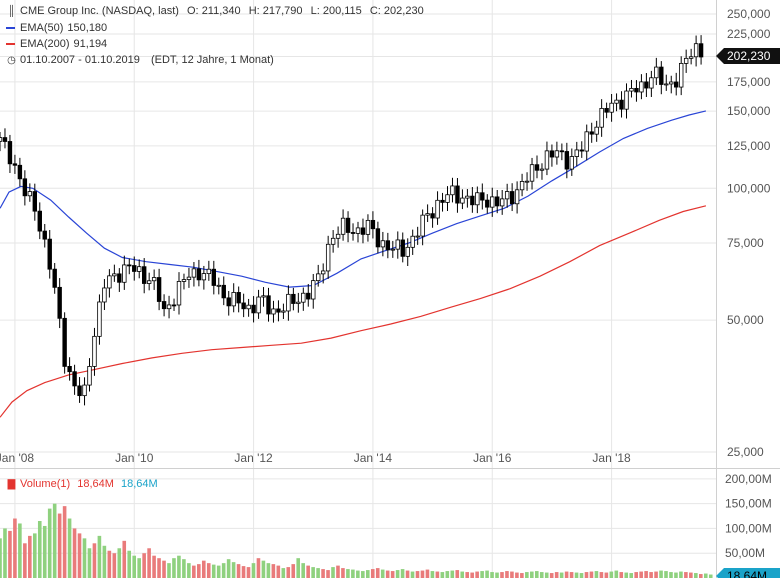  I want to click on period-range: 01.10.2007 - 01.10.2019, so click(80, 60).